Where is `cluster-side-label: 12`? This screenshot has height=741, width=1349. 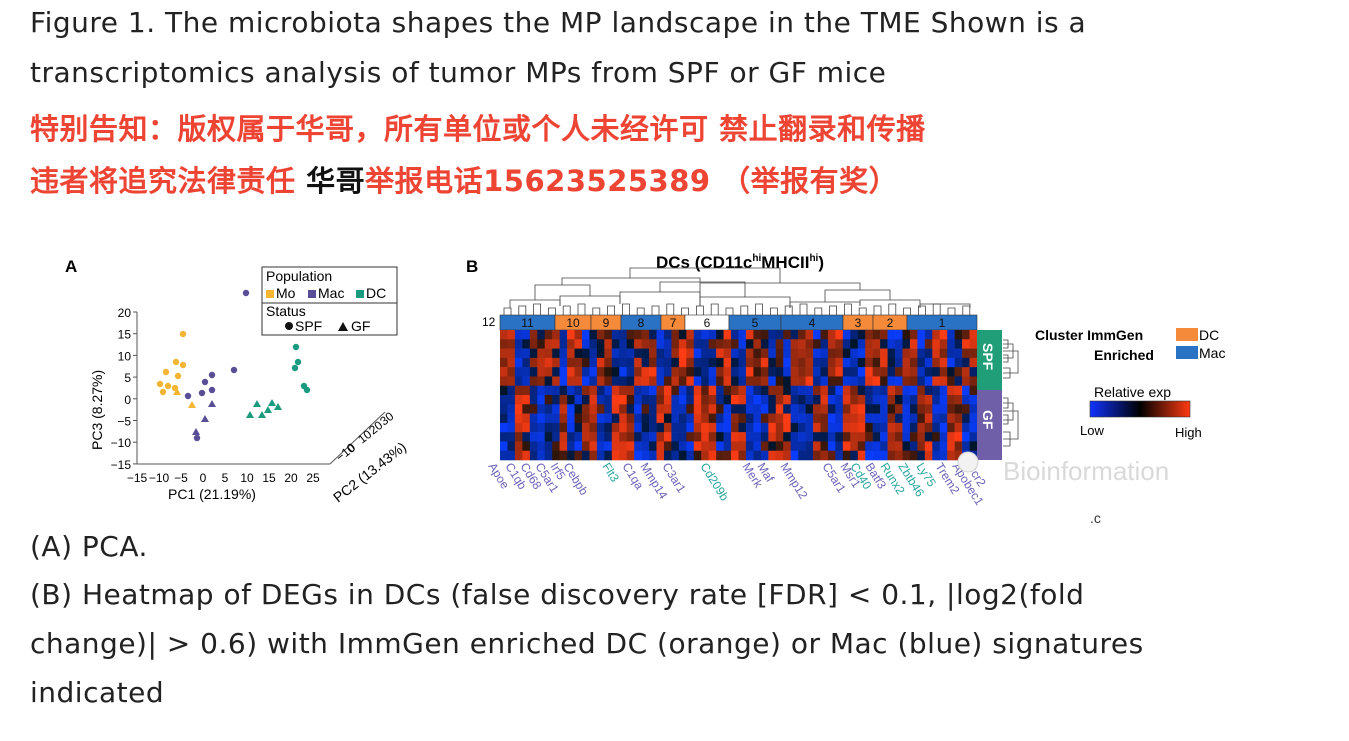 cluster-side-label: 12 is located at coordinates (489, 322).